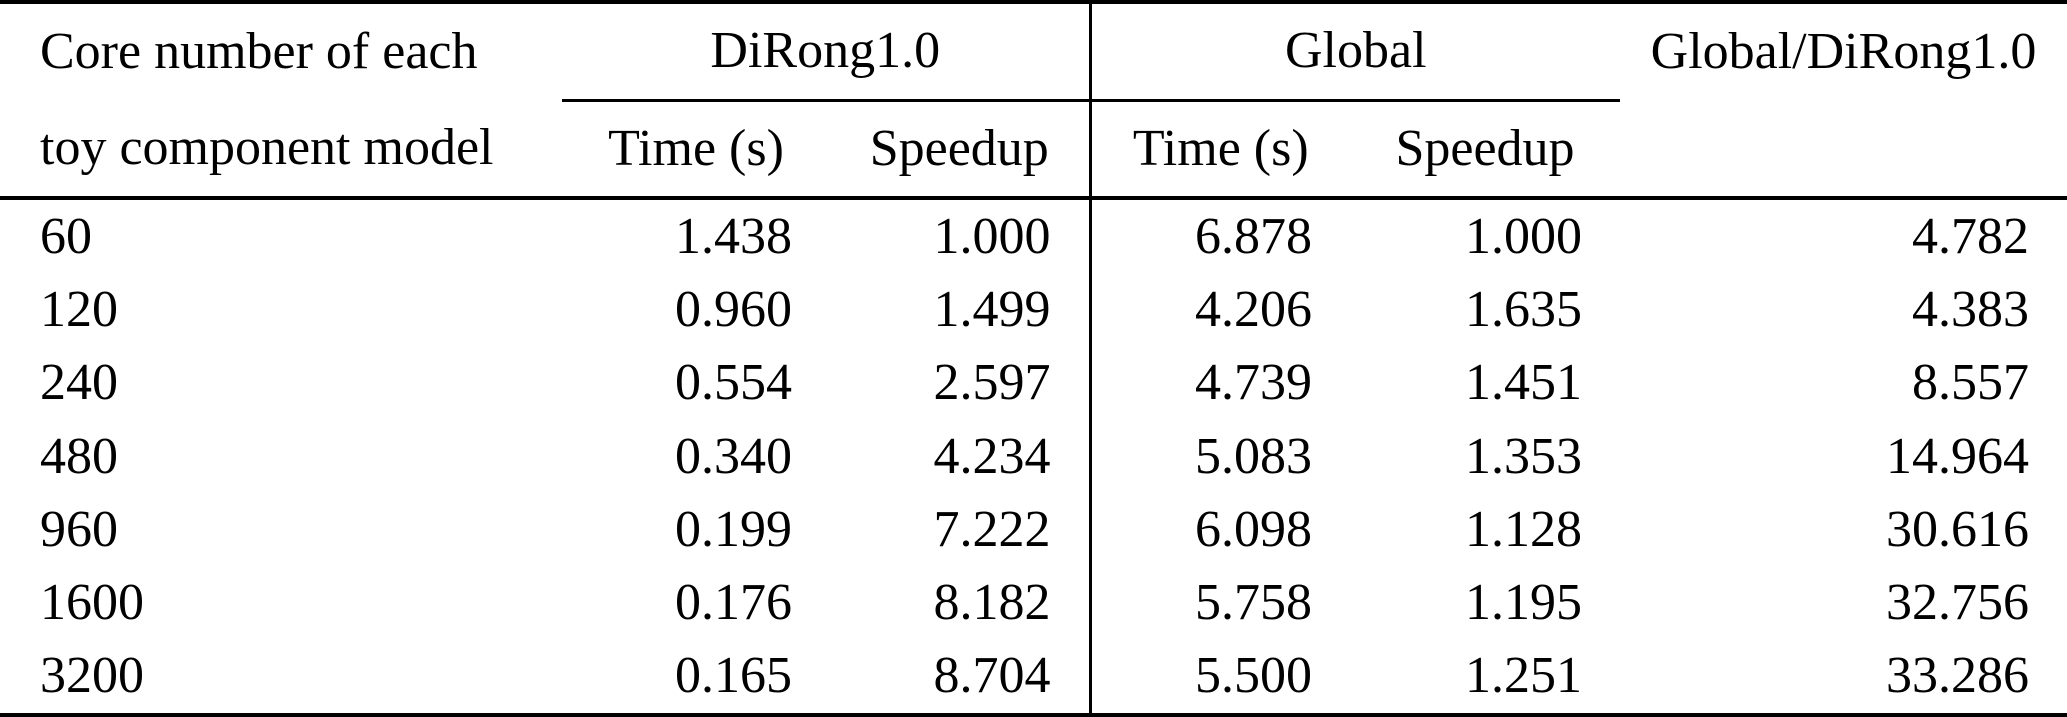  Describe the element at coordinates (1523, 676) in the screenshot. I see `cell-global-speedup: 1.251` at that location.